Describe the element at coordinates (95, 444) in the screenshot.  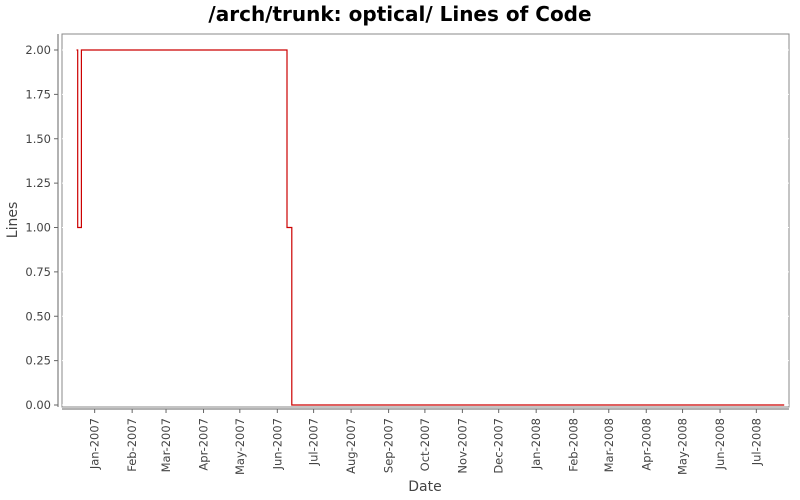
I see `x-tick-label: Jan-2007` at that location.